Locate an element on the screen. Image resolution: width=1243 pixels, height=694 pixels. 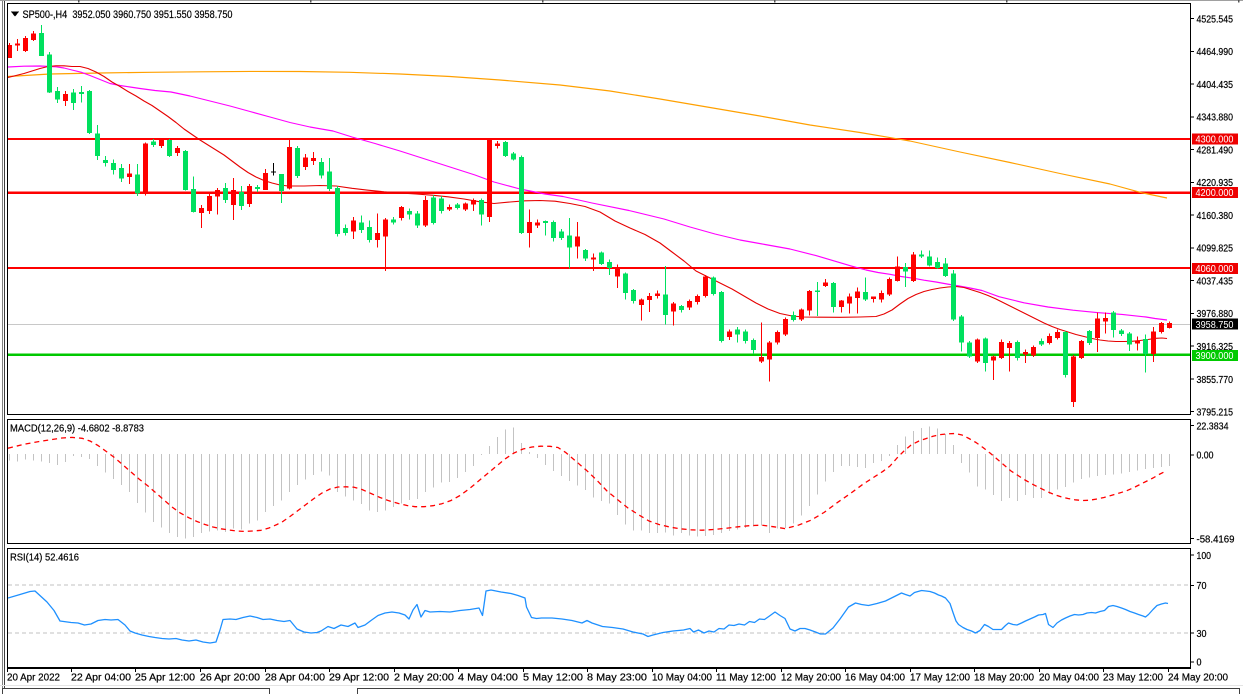
svg-text: 4220.935 is located at coordinates (1215, 183).